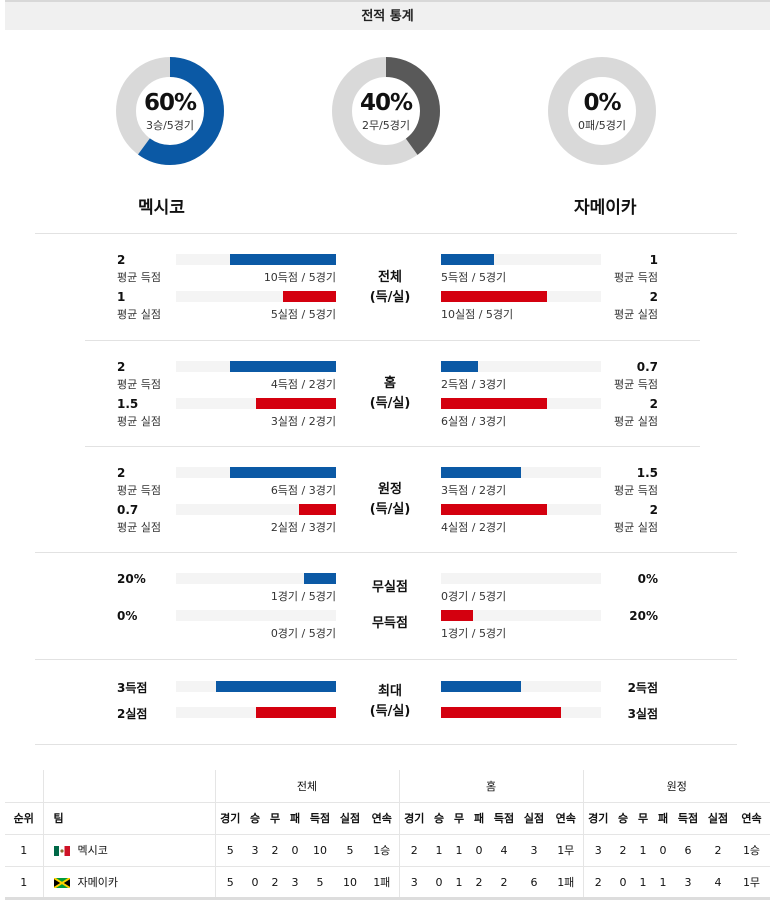 This screenshot has height=904, width=775. Describe the element at coordinates (121, 297) in the screenshot. I see `home-avg-conceded-value: 1` at that location.